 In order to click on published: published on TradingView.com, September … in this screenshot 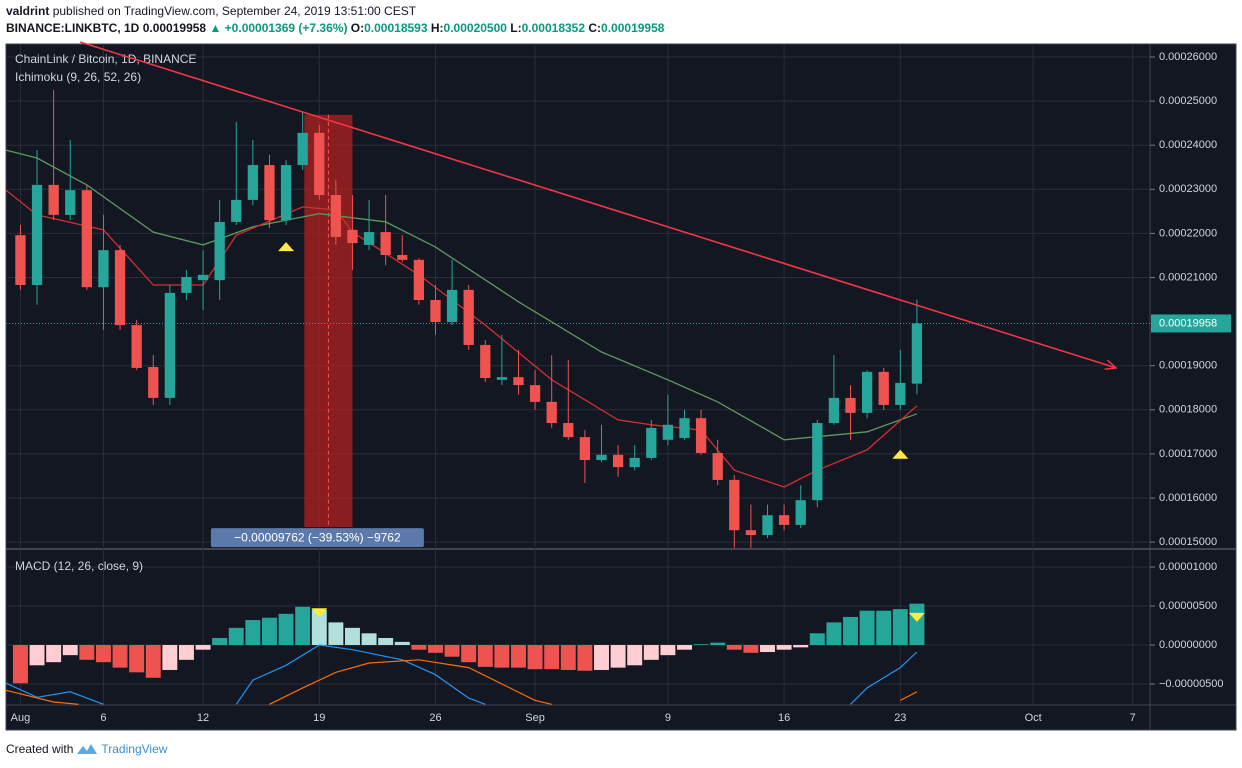, I will do `click(234, 11)`.